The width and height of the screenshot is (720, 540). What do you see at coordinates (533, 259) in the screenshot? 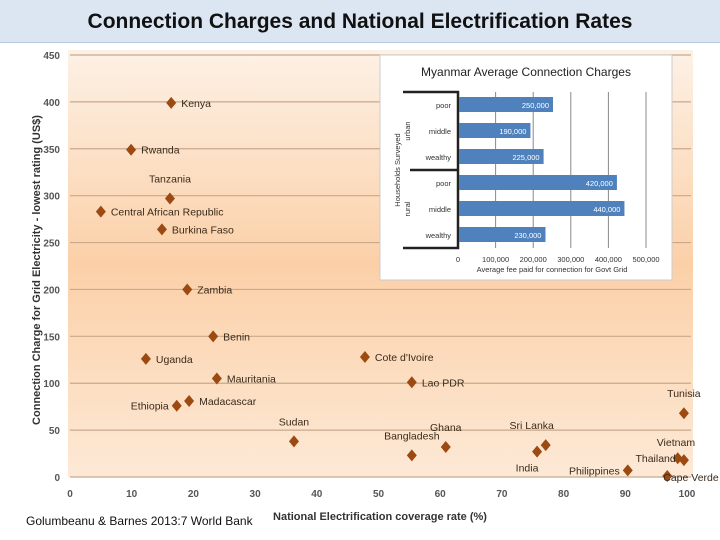
I see `inset-x-tick: 200,000` at bounding box center [533, 259].